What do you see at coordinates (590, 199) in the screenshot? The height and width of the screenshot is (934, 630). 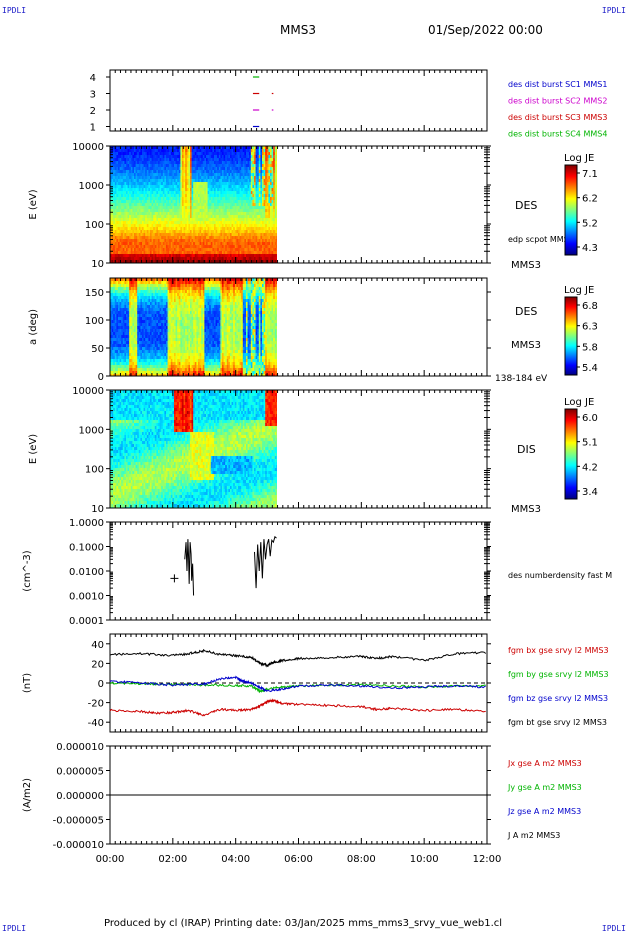 I see `des-energy-colorbar-label: 6.2` at bounding box center [590, 199].